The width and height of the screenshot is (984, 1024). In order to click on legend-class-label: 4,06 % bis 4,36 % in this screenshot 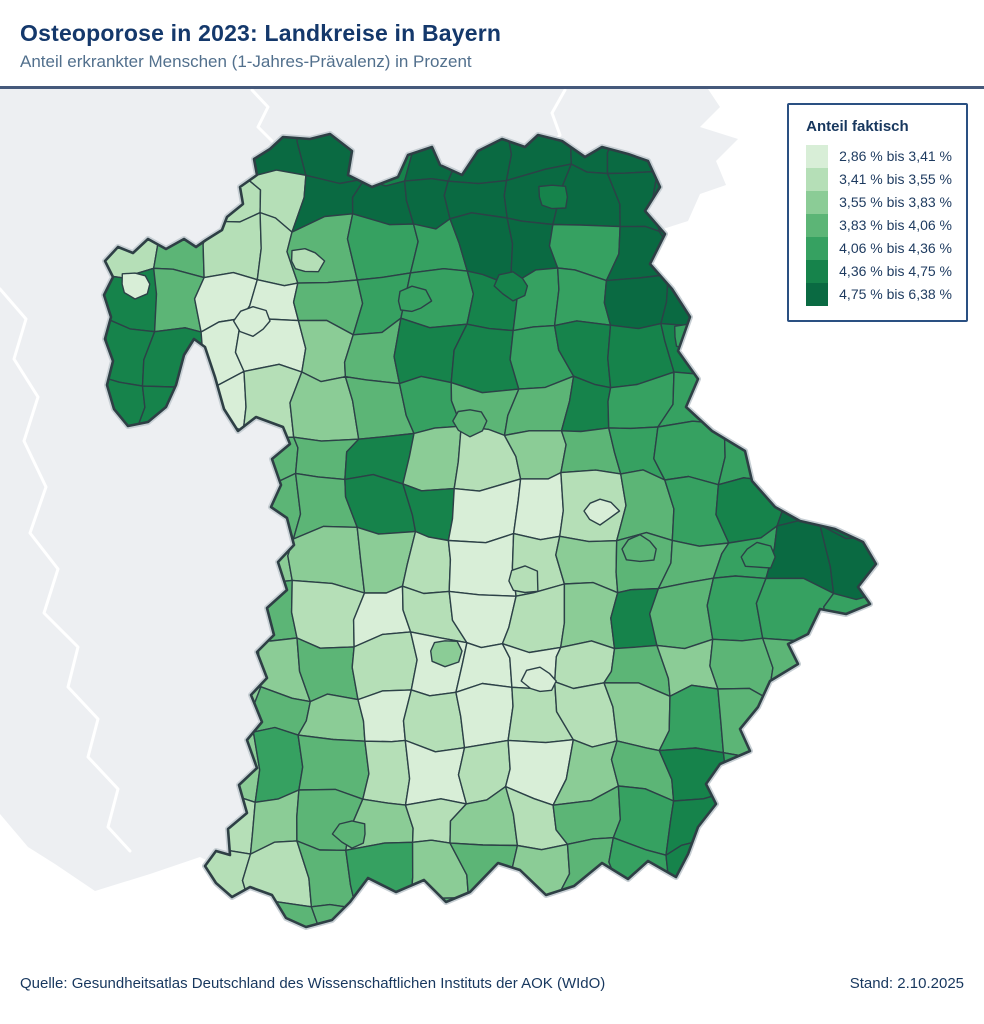, I will do `click(895, 248)`.